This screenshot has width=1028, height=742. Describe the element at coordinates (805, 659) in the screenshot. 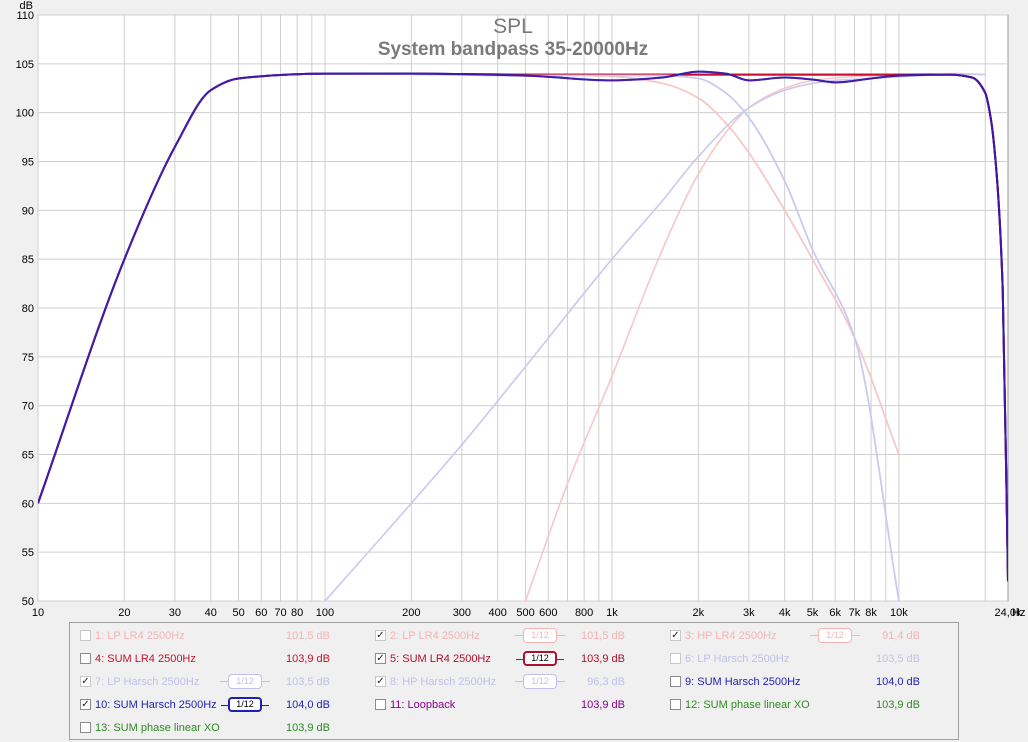

I see `legend-item: 6: LP Harsch 2500Hz 103,5 dB` at that location.